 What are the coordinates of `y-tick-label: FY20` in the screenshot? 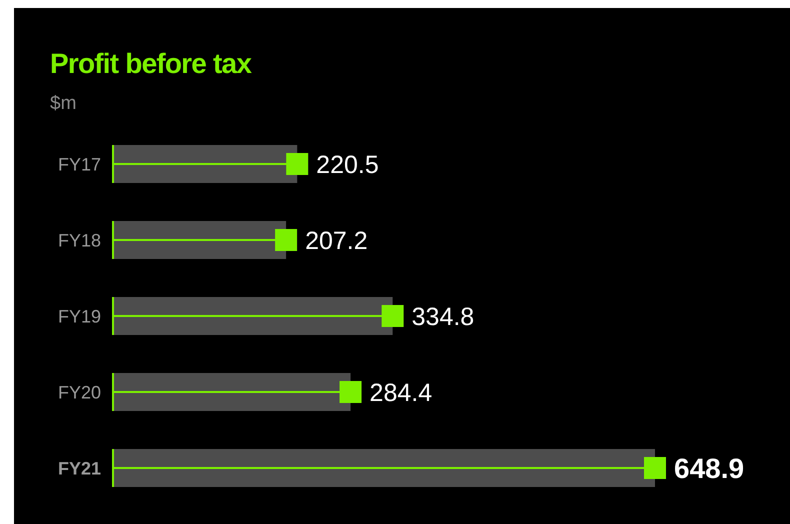 It's located at (79, 392).